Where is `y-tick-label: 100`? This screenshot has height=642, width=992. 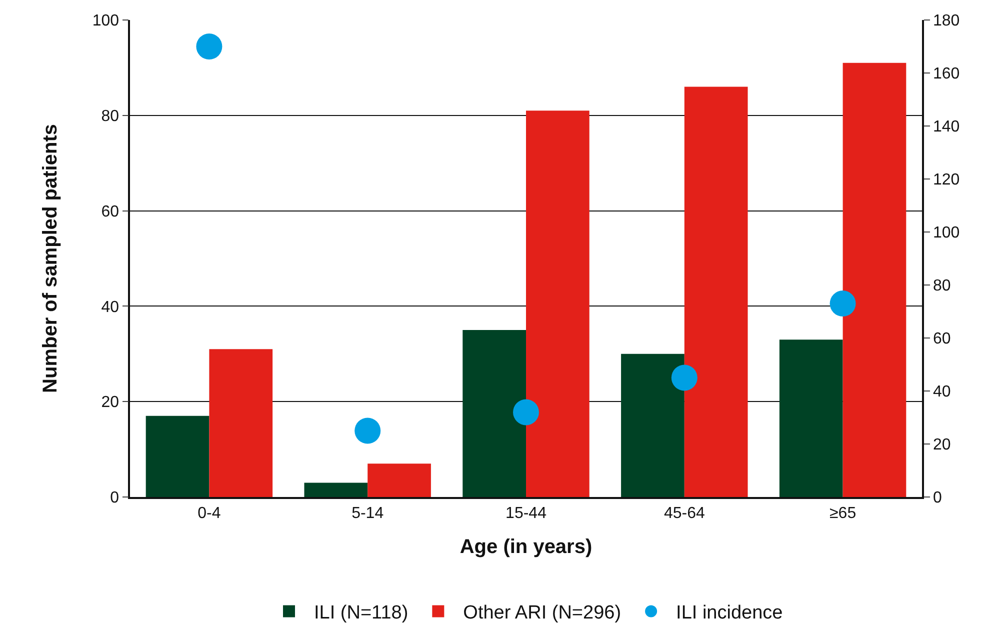
y-tick-label: 100 is located at coordinates (106, 21).